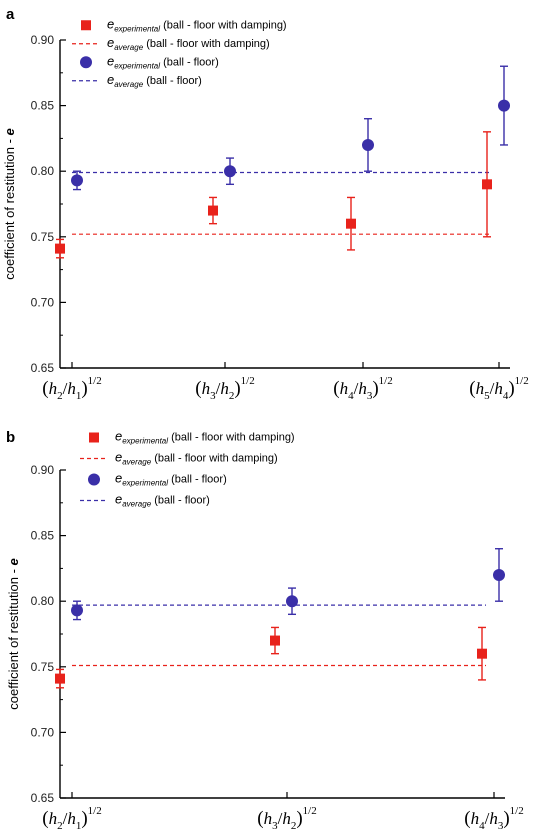 The width and height of the screenshot is (540, 840). I want to click on x-tick-label: (h5/h4)1/2, so click(498, 388).